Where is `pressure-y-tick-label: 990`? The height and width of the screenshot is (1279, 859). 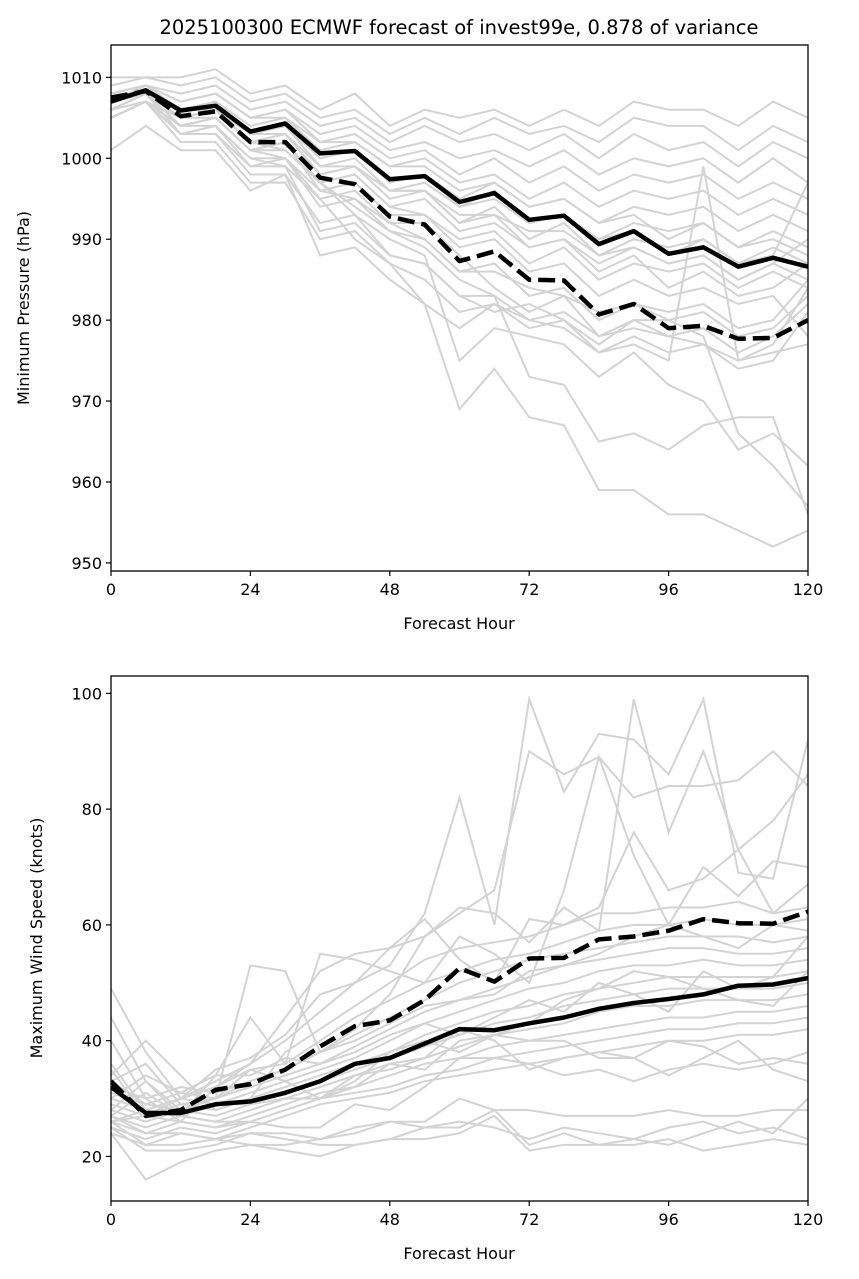 pressure-y-tick-label: 990 is located at coordinates (86, 239).